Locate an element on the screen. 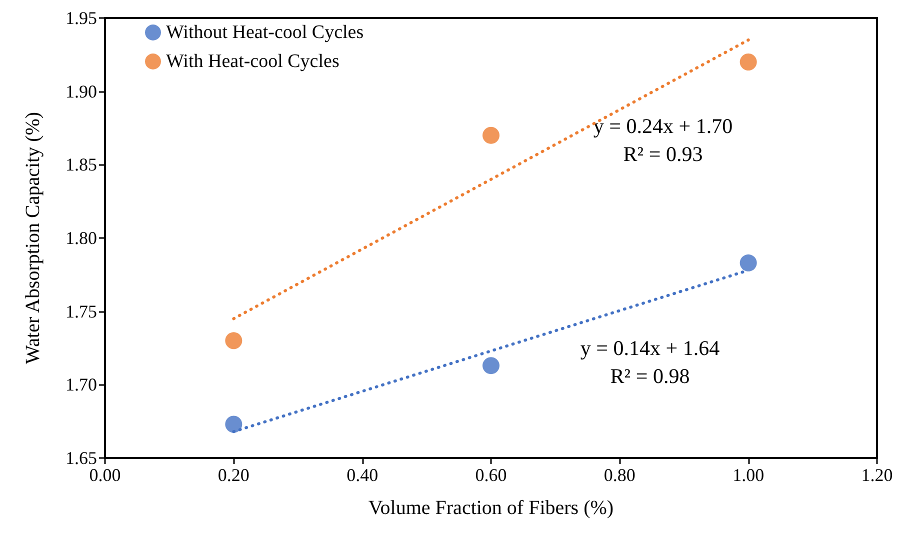 The image size is (905, 540). x-axis-title: Volume Fraction of Fibers (%) is located at coordinates (491, 508).